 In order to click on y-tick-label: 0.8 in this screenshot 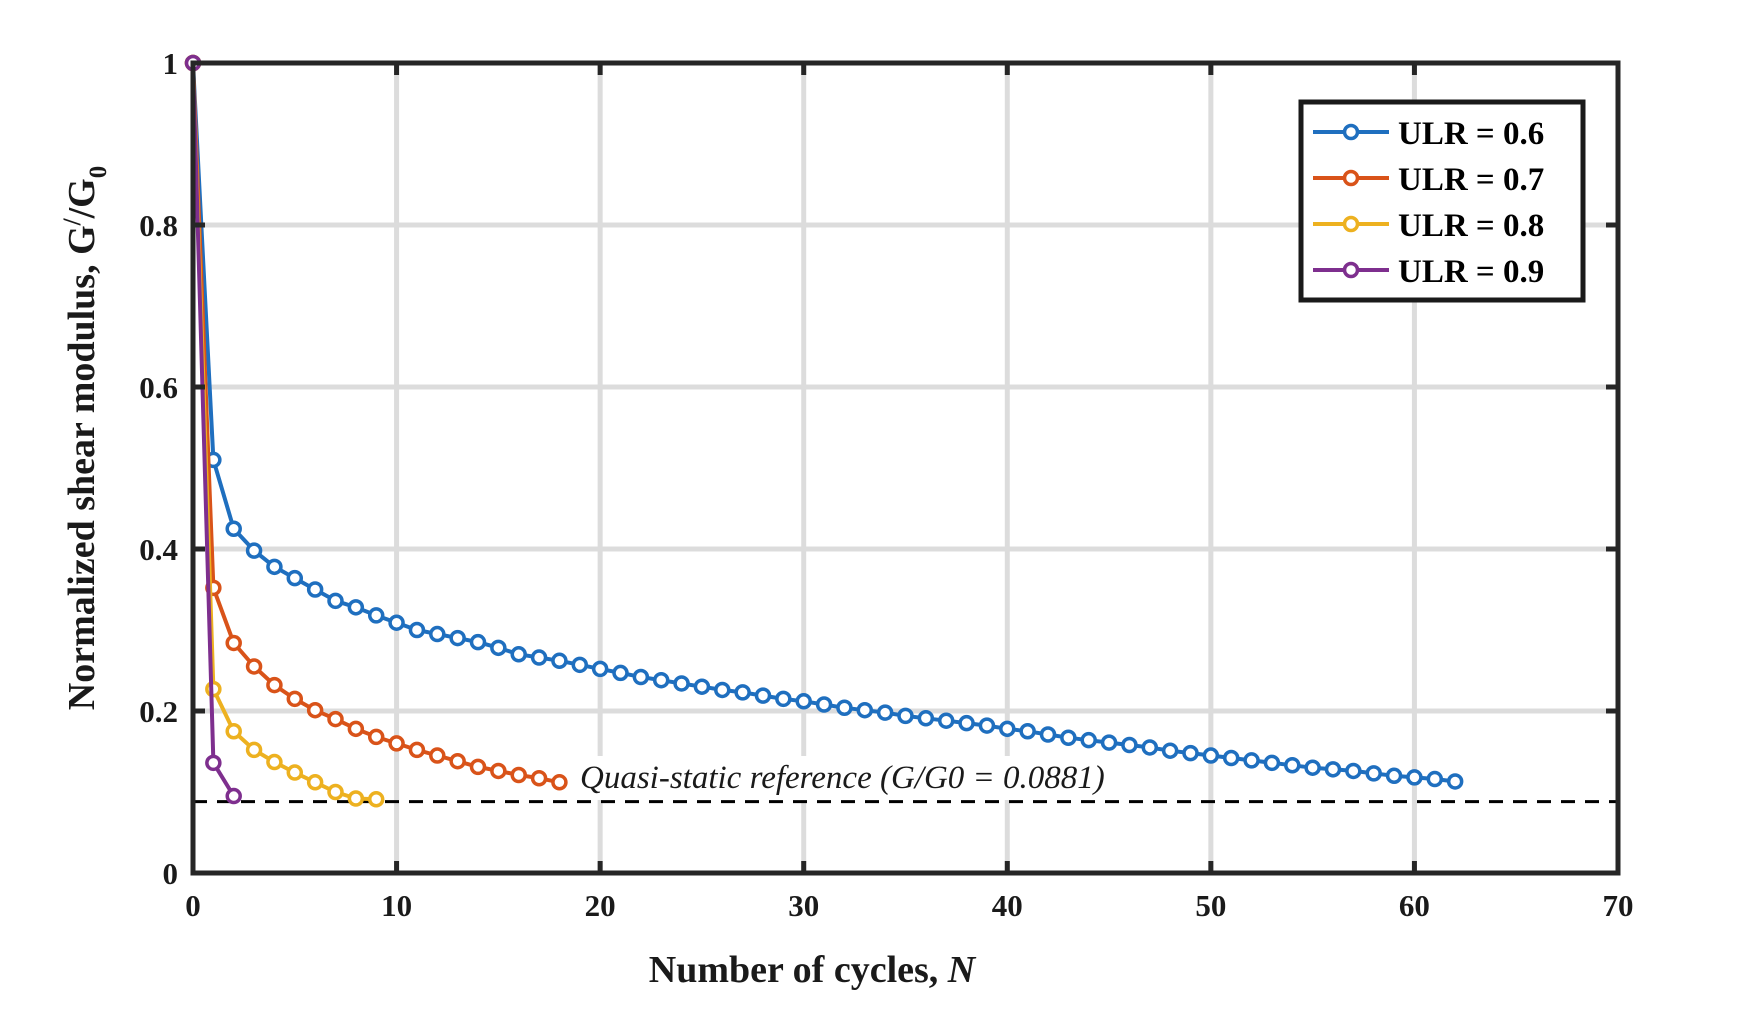, I will do `click(158, 225)`.